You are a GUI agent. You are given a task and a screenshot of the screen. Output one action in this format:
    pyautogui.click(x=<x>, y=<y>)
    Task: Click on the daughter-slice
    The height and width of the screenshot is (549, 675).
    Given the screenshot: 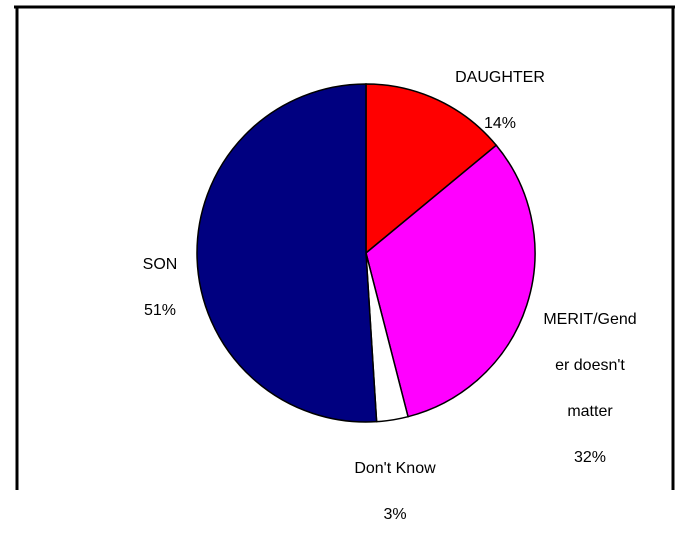 What is the action you would take?
    pyautogui.click(x=431, y=169)
    